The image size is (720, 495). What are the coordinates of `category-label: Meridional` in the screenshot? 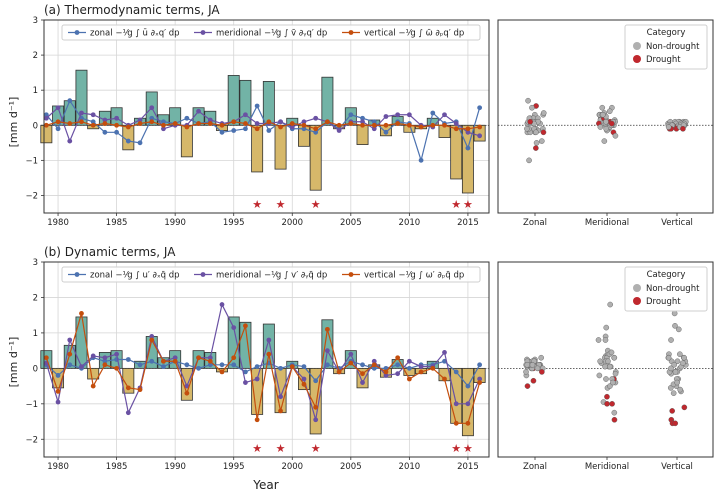 It's located at (607, 223).